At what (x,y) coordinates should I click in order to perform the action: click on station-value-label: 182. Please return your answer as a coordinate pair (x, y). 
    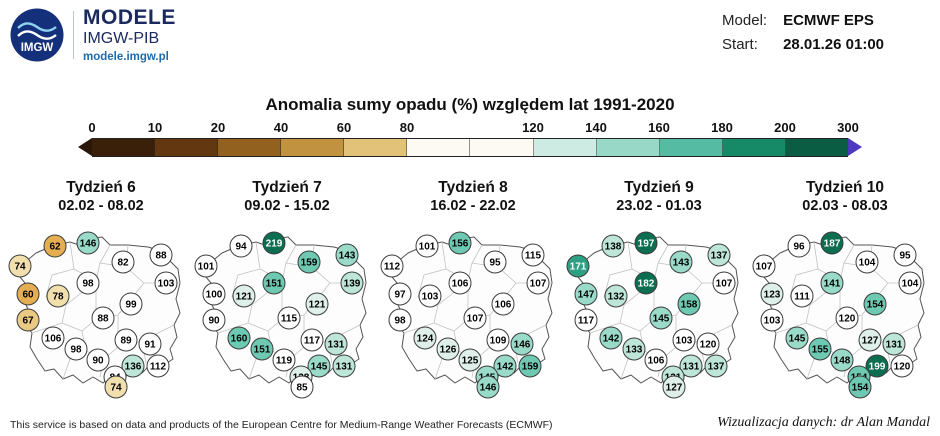
    Looking at the image, I should click on (646, 284).